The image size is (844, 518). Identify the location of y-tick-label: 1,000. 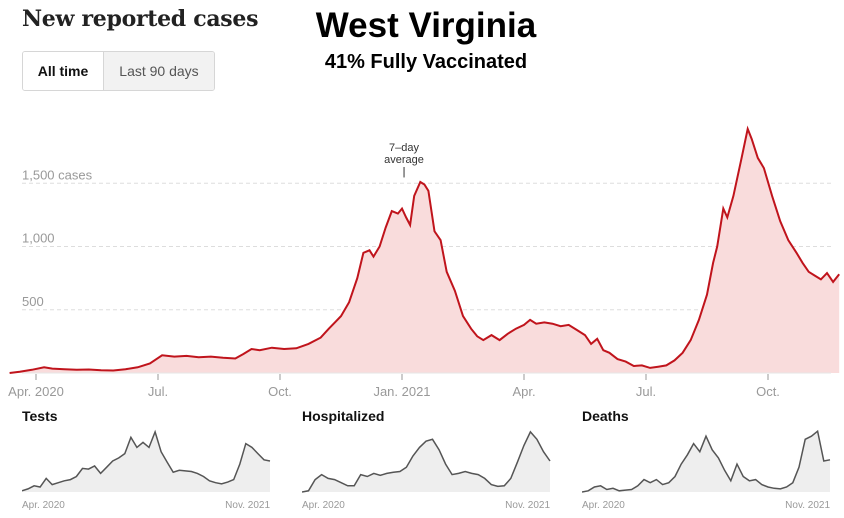
(38, 238).